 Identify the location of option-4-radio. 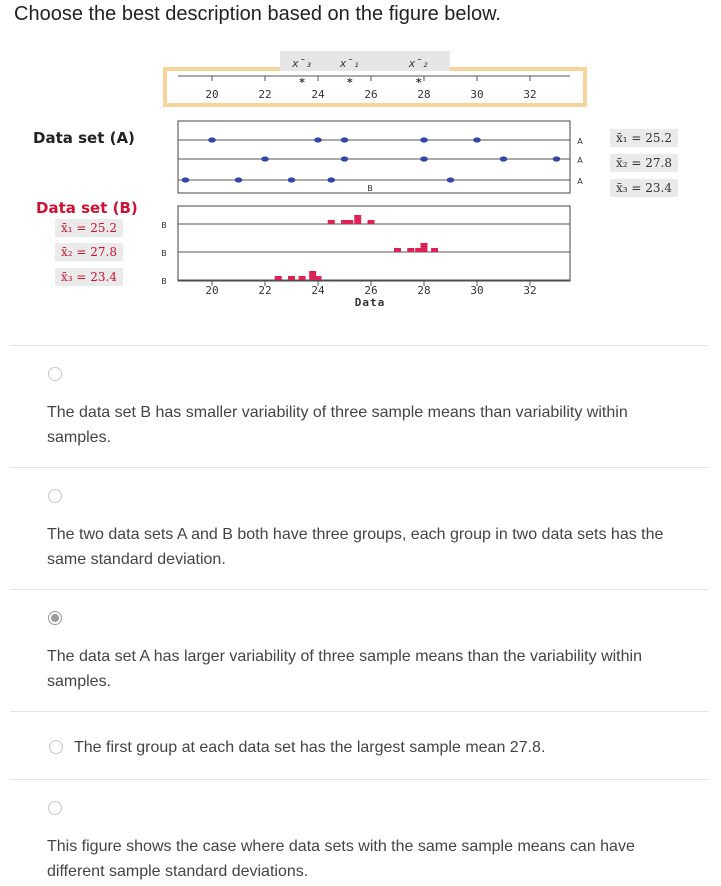
(56, 747).